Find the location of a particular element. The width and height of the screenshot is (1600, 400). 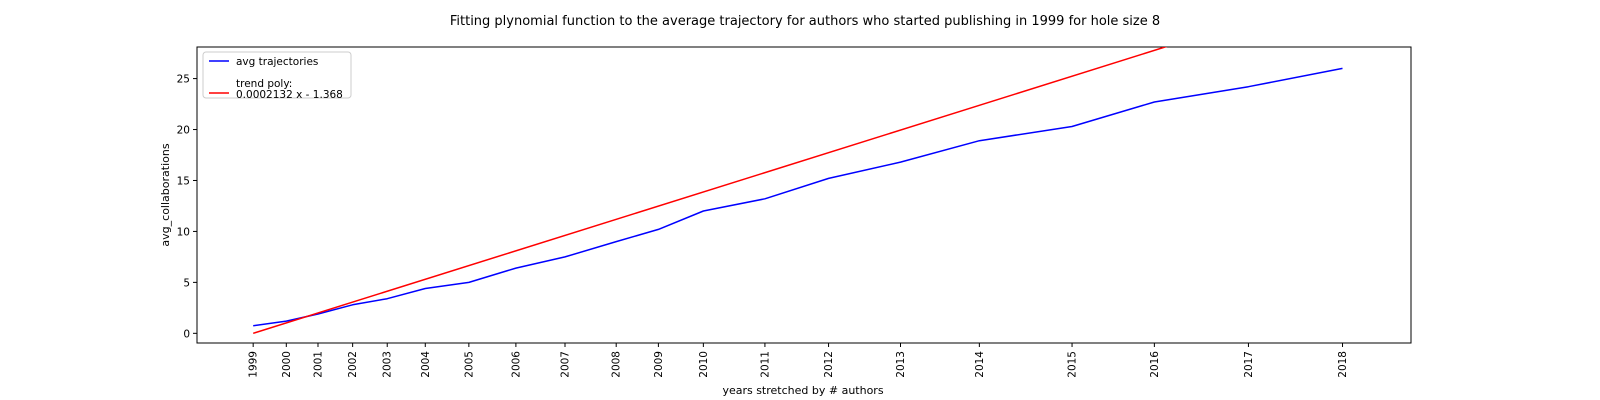

x-tick-label: 2008 is located at coordinates (617, 364).